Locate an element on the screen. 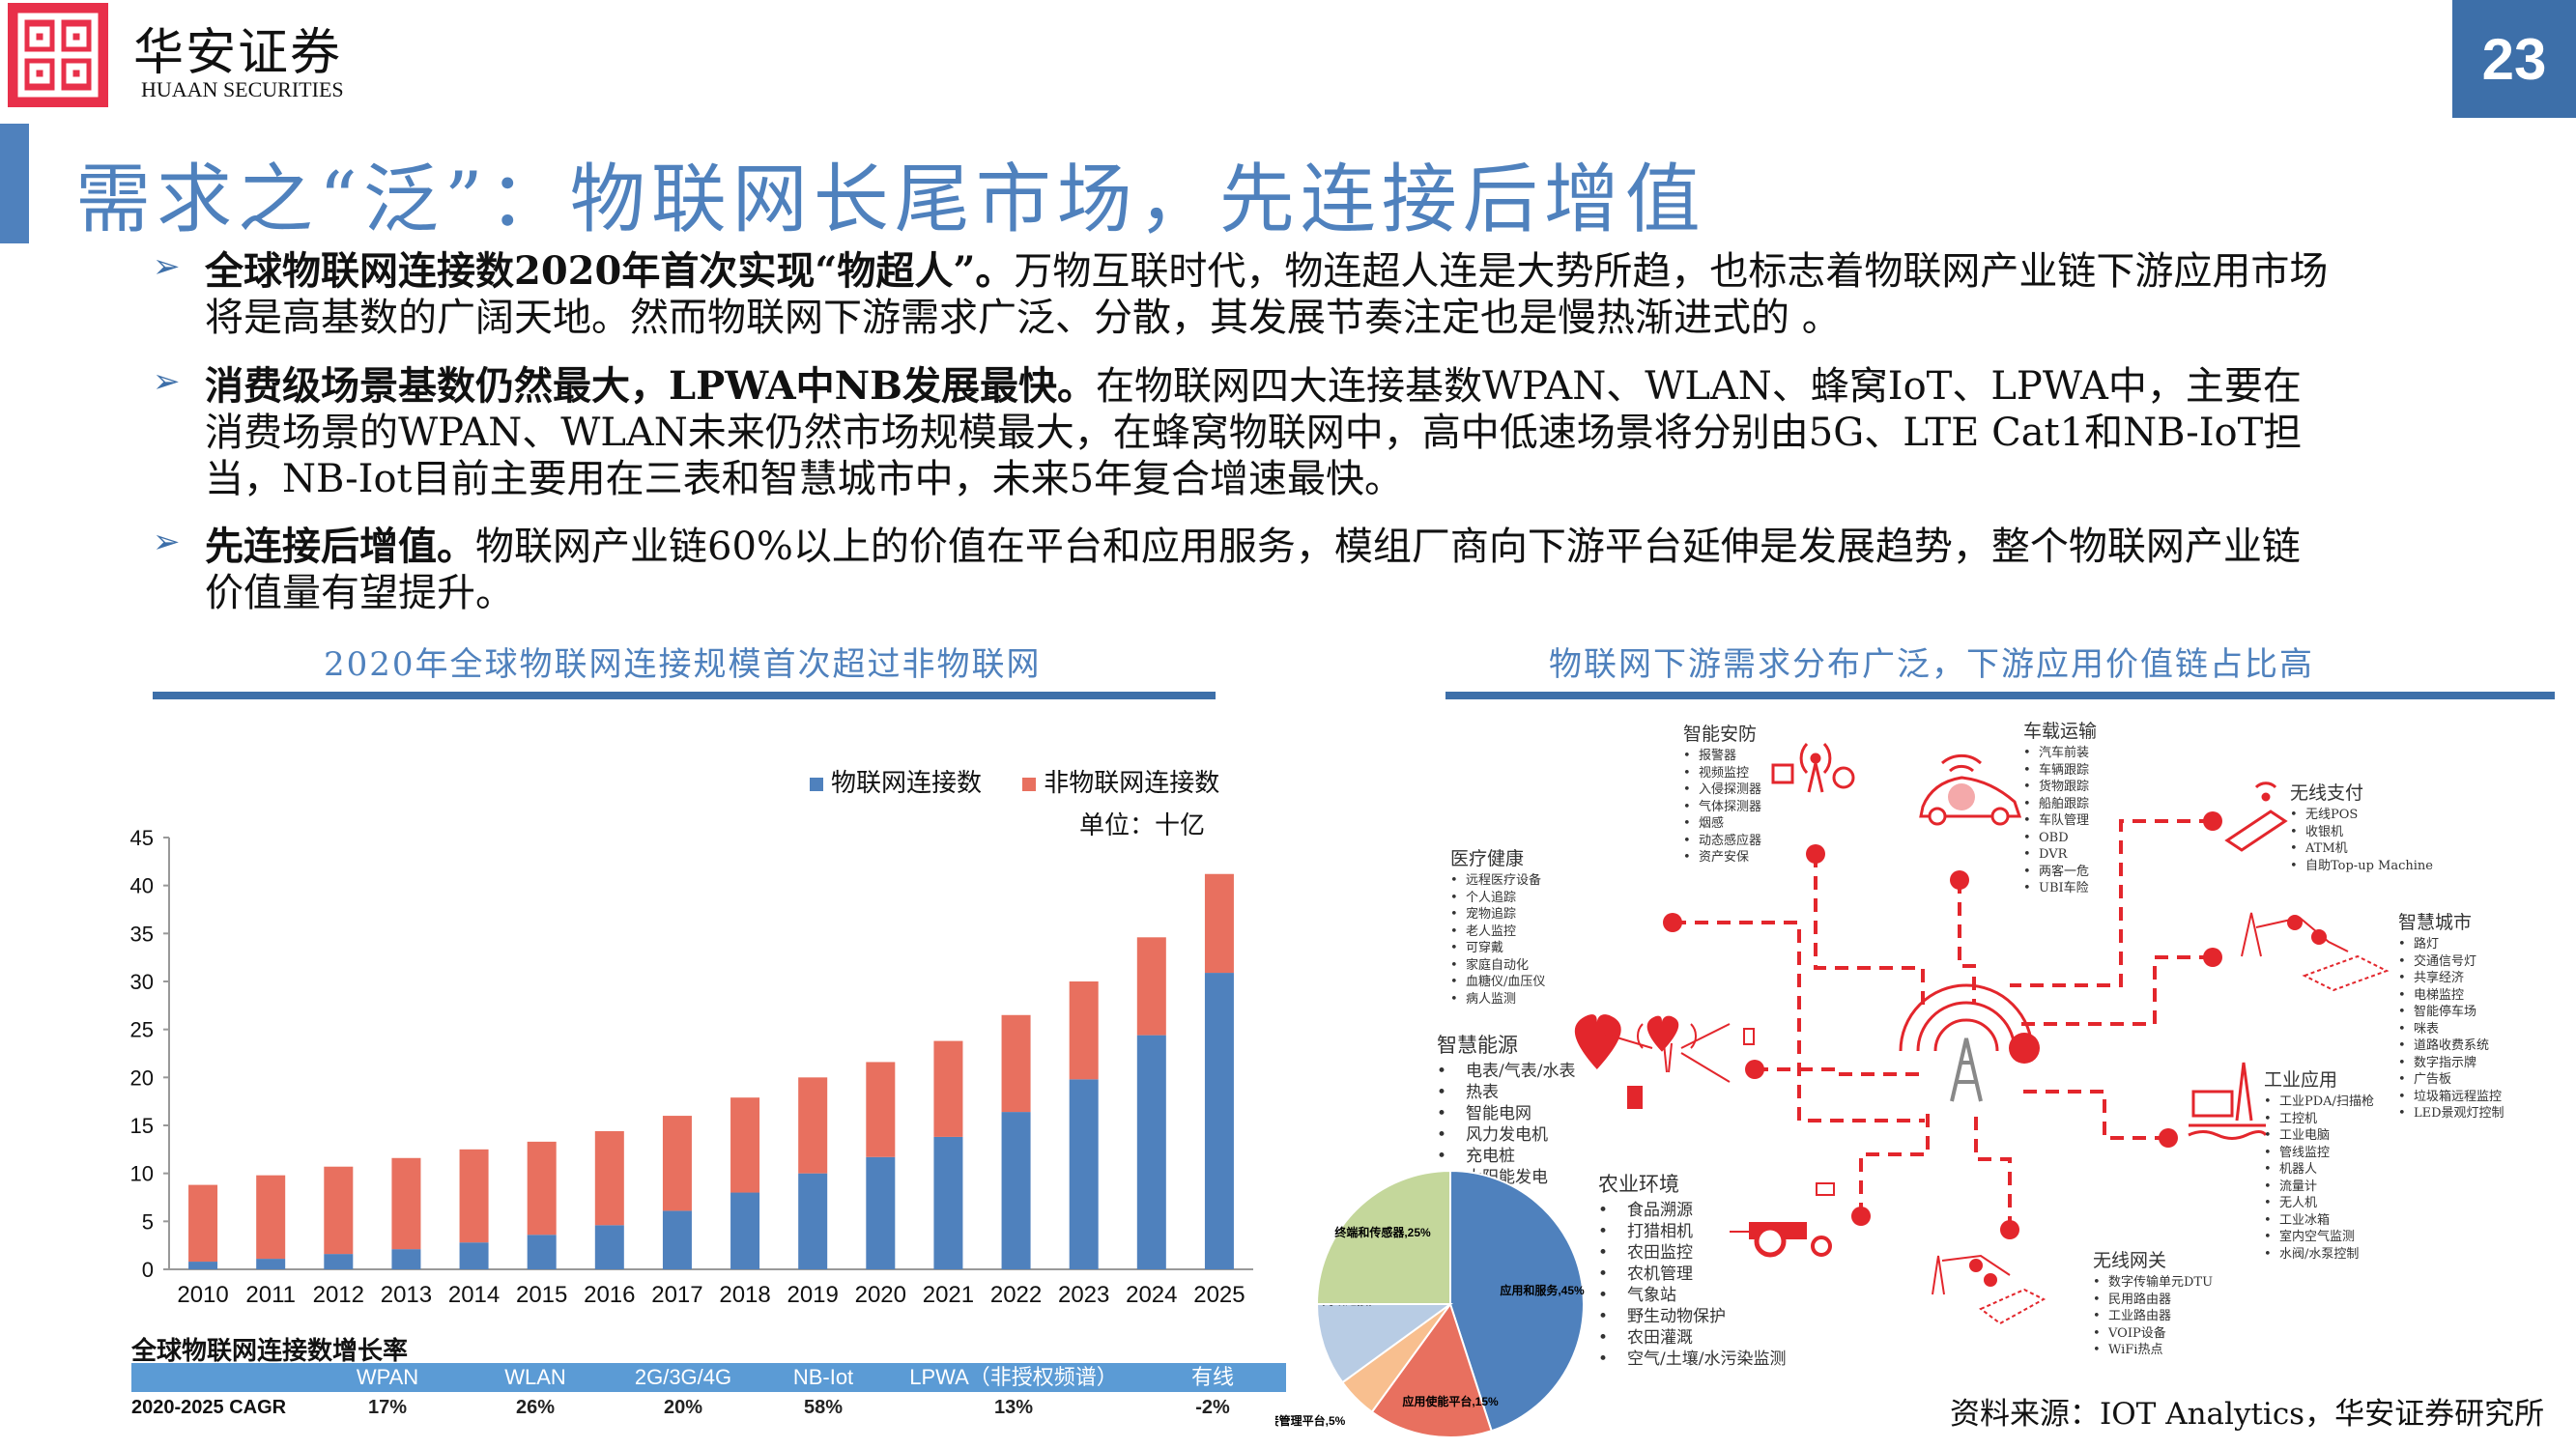  chart-unit-label: 单位：十亿 is located at coordinates (1143, 825).